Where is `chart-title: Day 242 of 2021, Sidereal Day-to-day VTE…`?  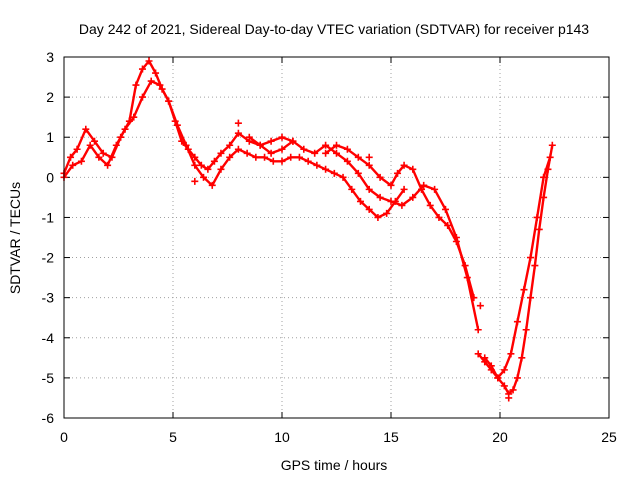 chart-title: Day 242 of 2021, Sidereal Day-to-day VTE… is located at coordinates (334, 29).